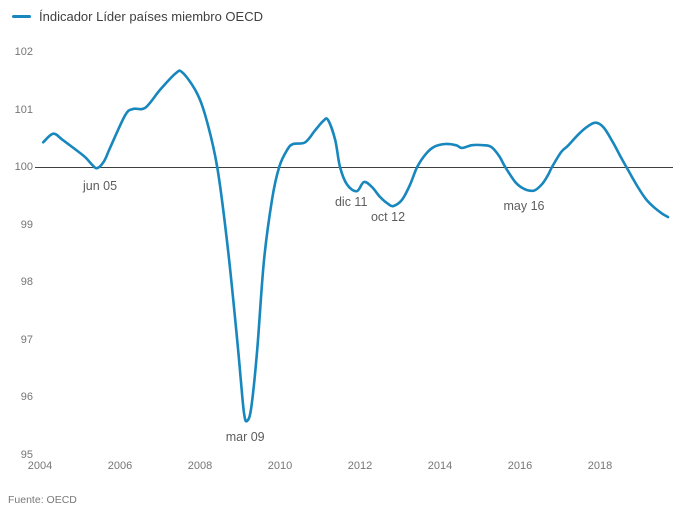 The width and height of the screenshot is (680, 513). Describe the element at coordinates (23, 109) in the screenshot. I see `y-axis-label: 101` at that location.